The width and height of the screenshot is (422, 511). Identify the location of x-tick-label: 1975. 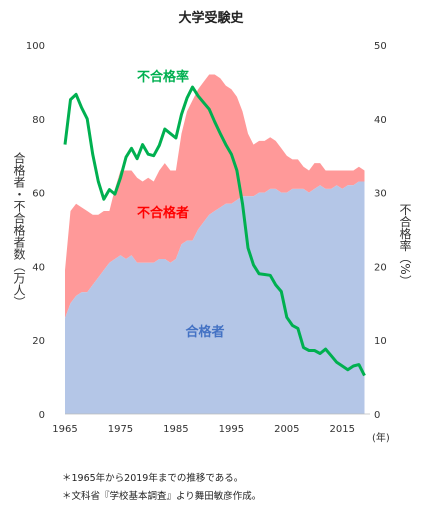
(120, 429).